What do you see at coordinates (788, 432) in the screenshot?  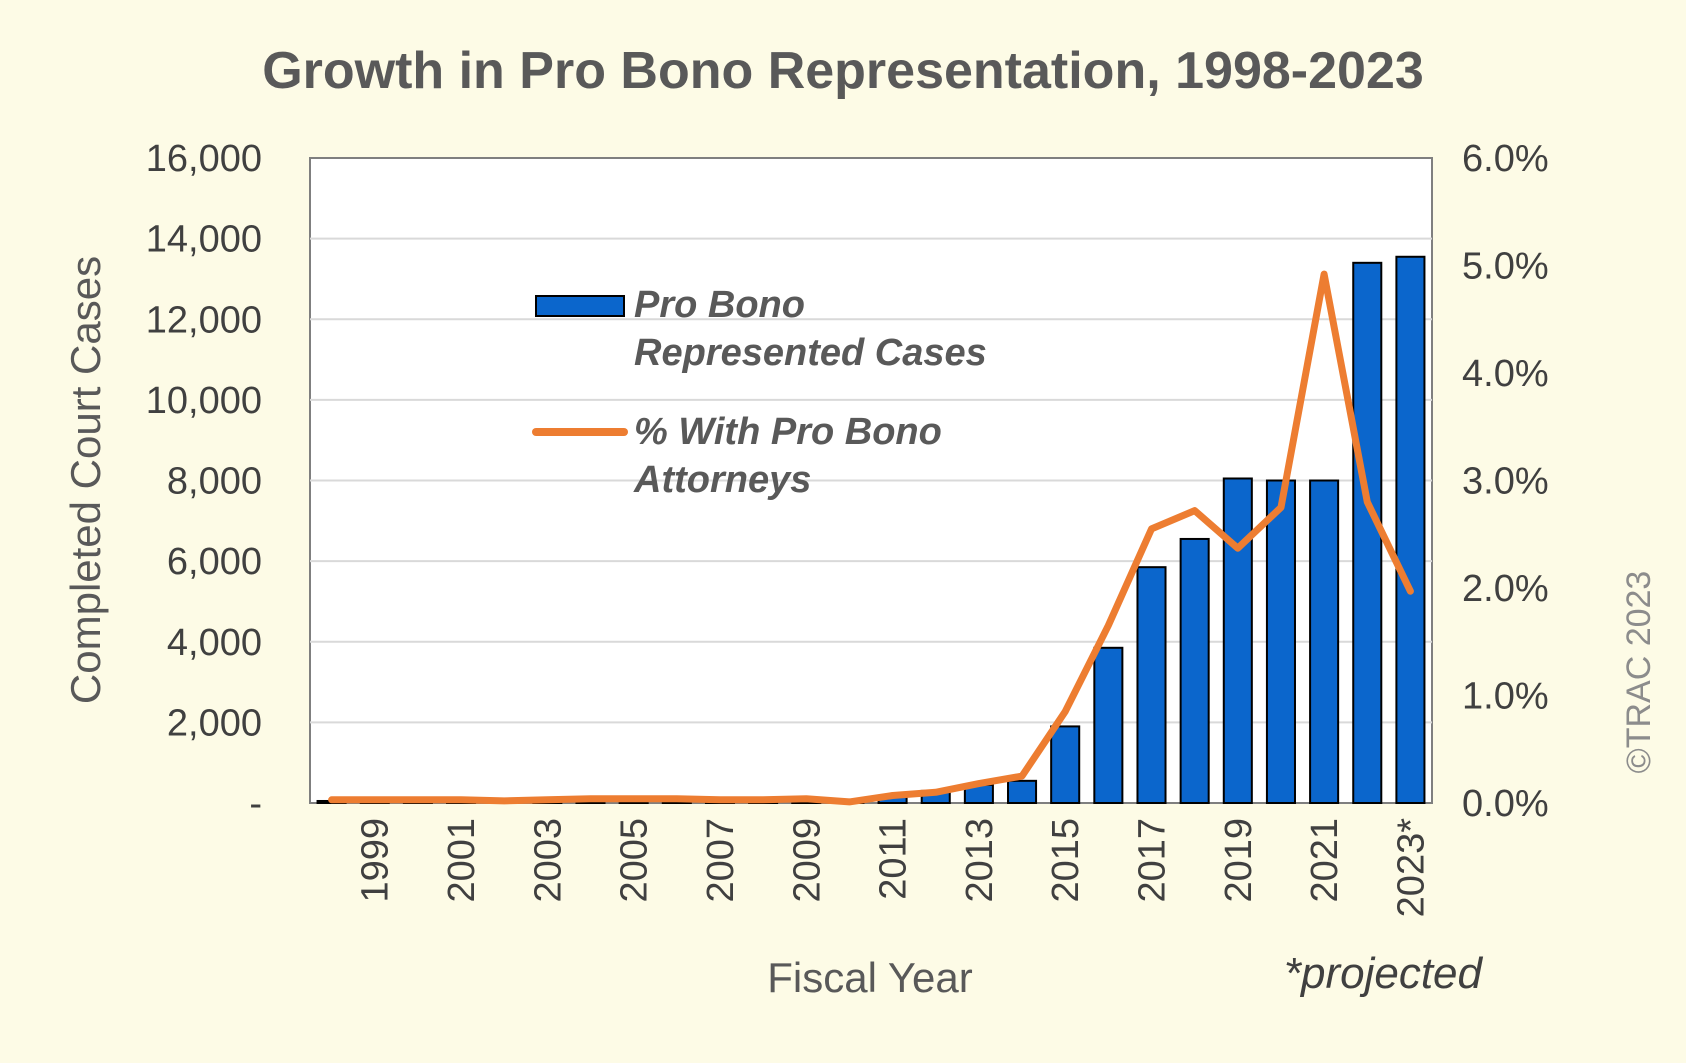 I see `legend-line-label: % With Pro Bono` at bounding box center [788, 432].